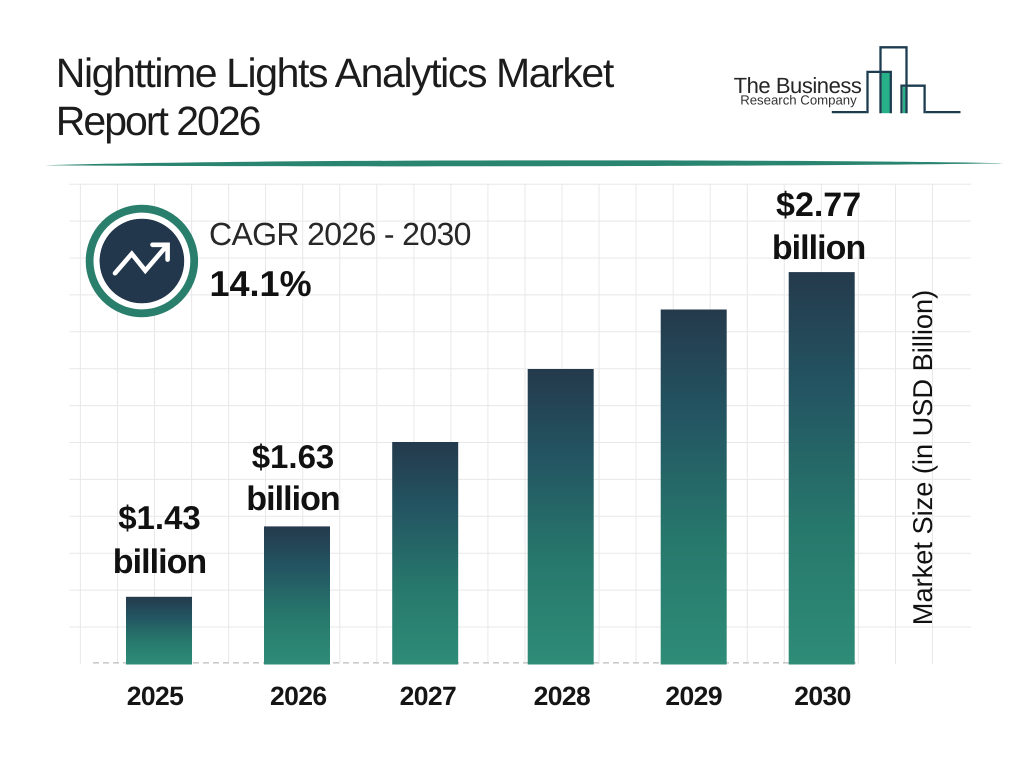  Describe the element at coordinates (158, 121) in the screenshot. I see `svg-text: Report 2026` at that location.